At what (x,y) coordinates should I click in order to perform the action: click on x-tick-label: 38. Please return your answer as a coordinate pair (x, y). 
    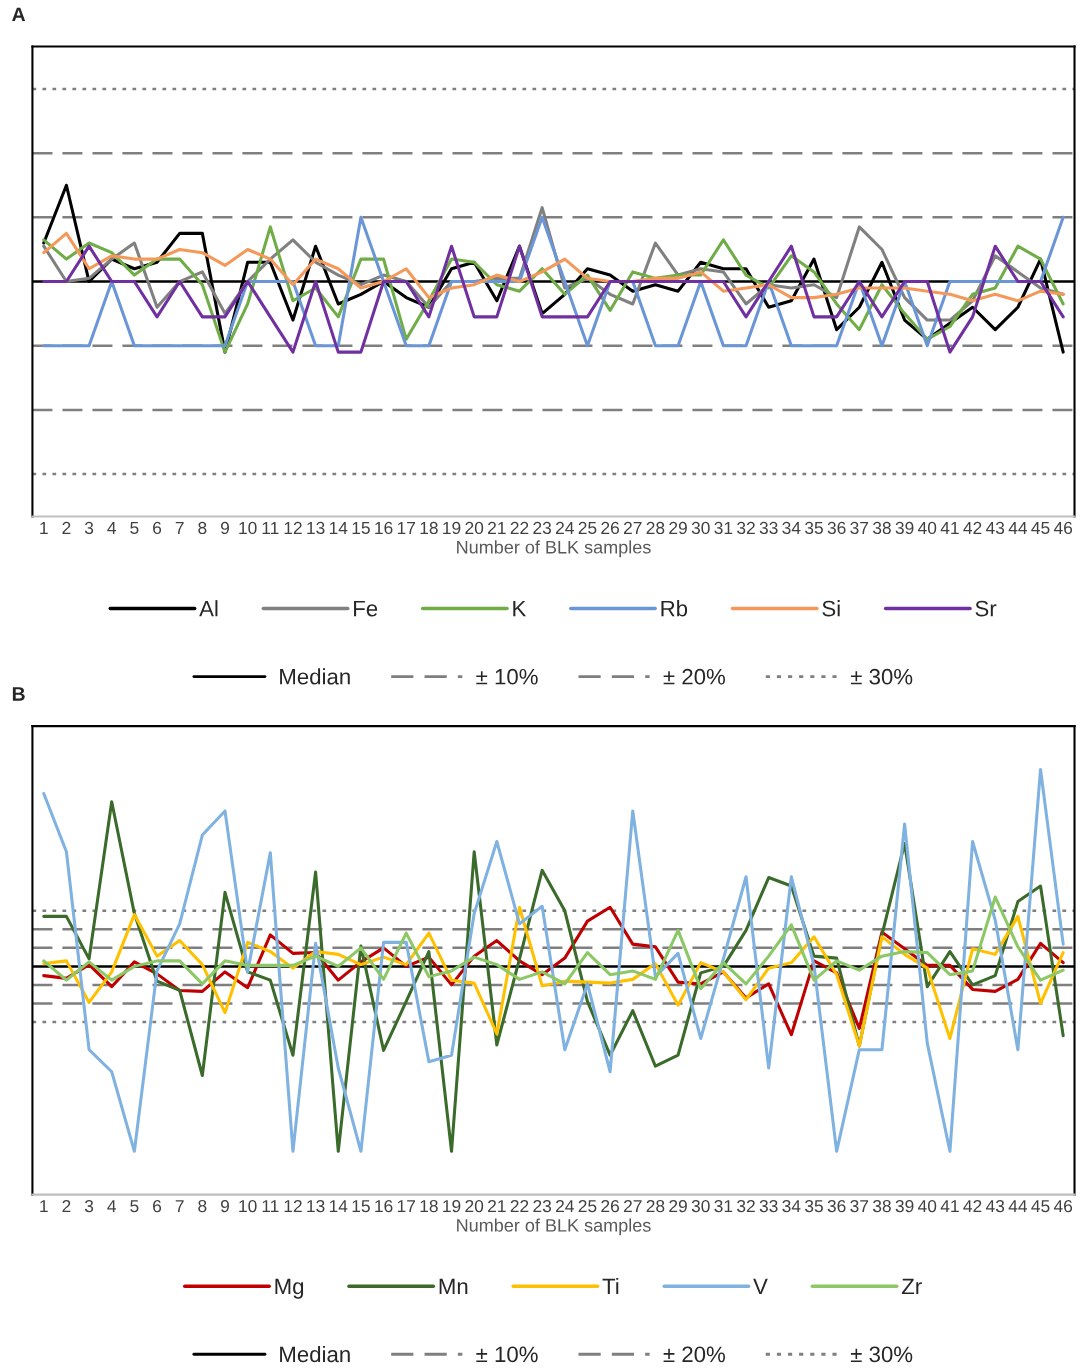
    Looking at the image, I should click on (881, 1206).